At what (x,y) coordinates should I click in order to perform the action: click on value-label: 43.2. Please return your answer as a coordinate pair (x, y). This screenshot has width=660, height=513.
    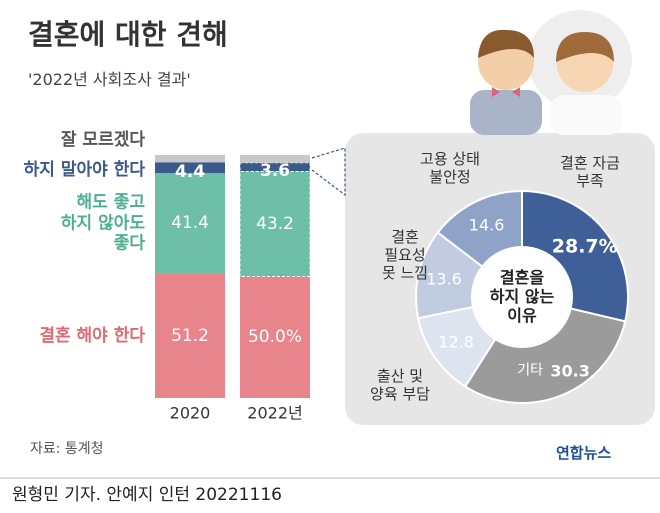
    Looking at the image, I should click on (275, 223).